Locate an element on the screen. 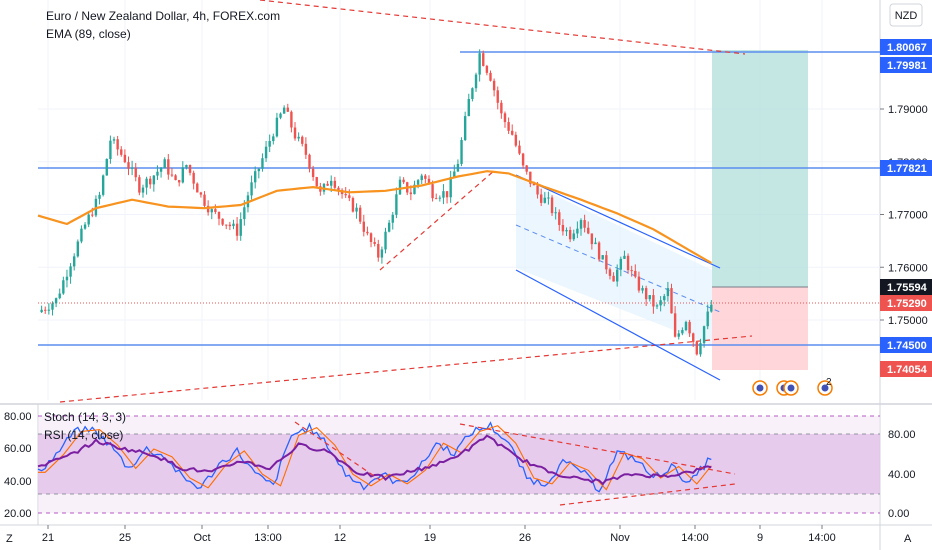  auto-scale-button: A is located at coordinates (908, 539).